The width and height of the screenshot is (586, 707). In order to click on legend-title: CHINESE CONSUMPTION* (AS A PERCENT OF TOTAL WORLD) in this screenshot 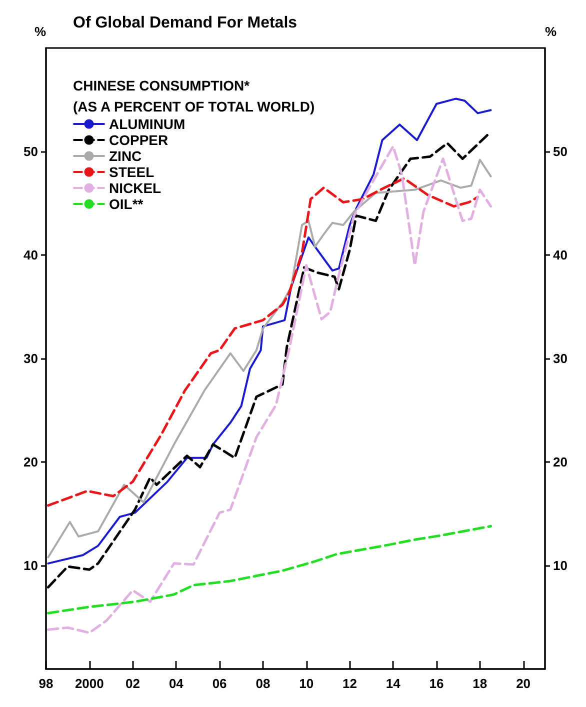, I will do `click(194, 96)`.